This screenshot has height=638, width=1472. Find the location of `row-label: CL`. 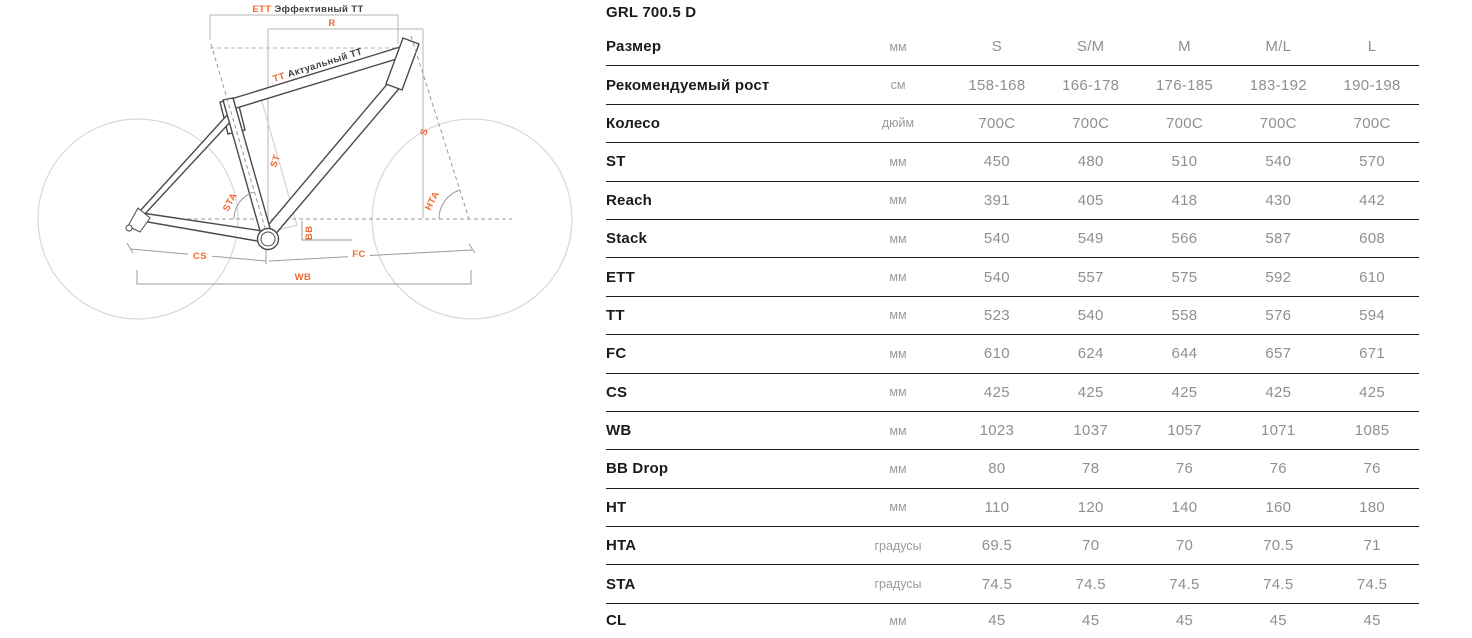

row-label: CL is located at coordinates (616, 621).